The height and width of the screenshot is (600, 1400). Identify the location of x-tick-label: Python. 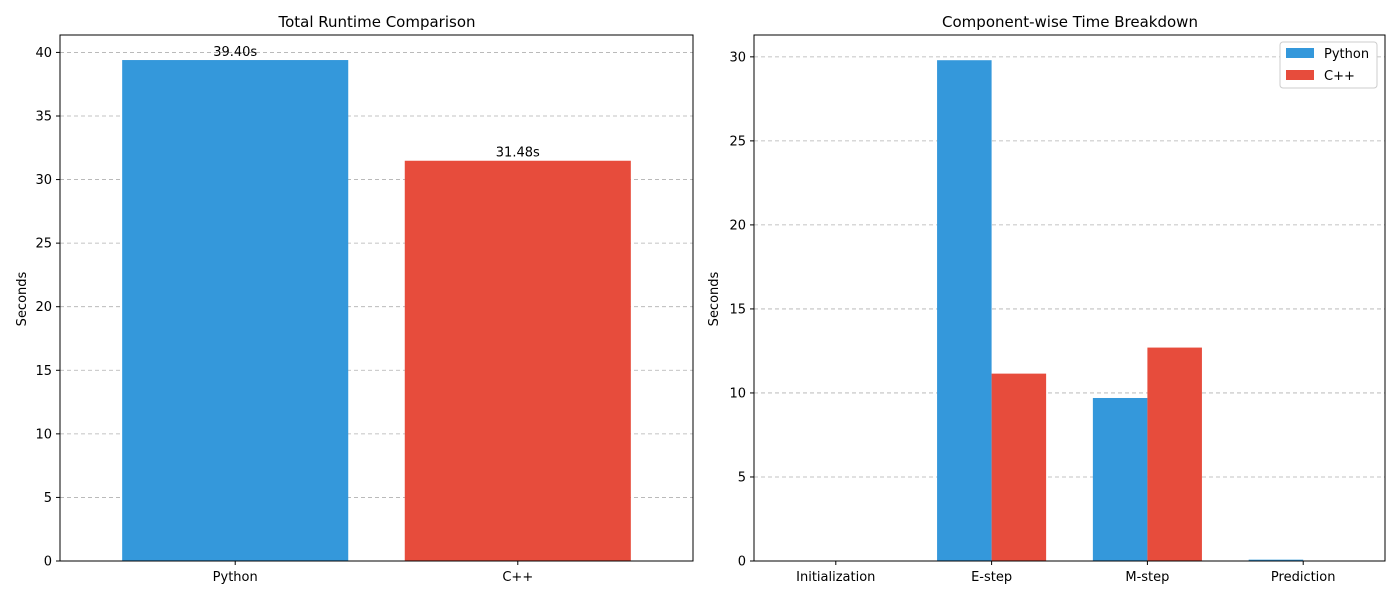
(235, 577).